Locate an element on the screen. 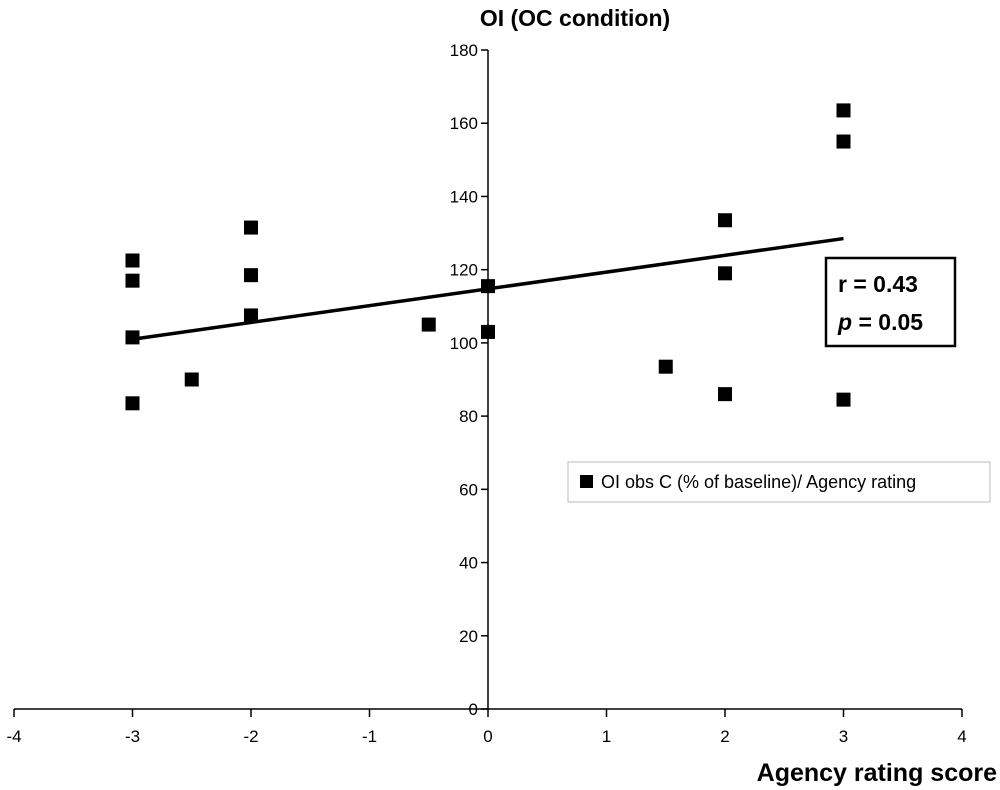 The height and width of the screenshot is (790, 1000). legend-frame is located at coordinates (779, 482).